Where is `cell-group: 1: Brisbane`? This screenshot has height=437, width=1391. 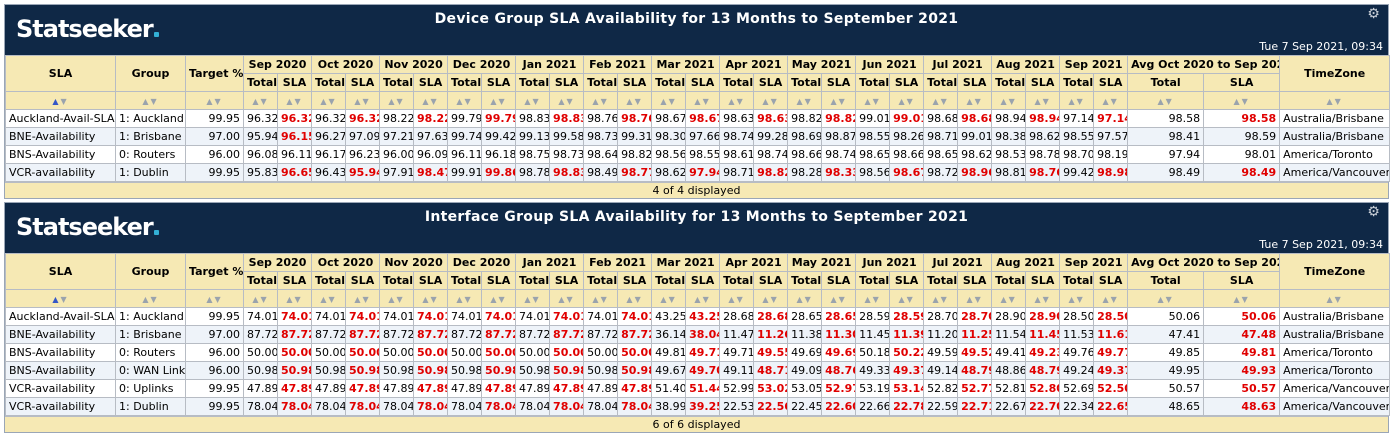 cell-group: 1: Brisbane is located at coordinates (150, 334).